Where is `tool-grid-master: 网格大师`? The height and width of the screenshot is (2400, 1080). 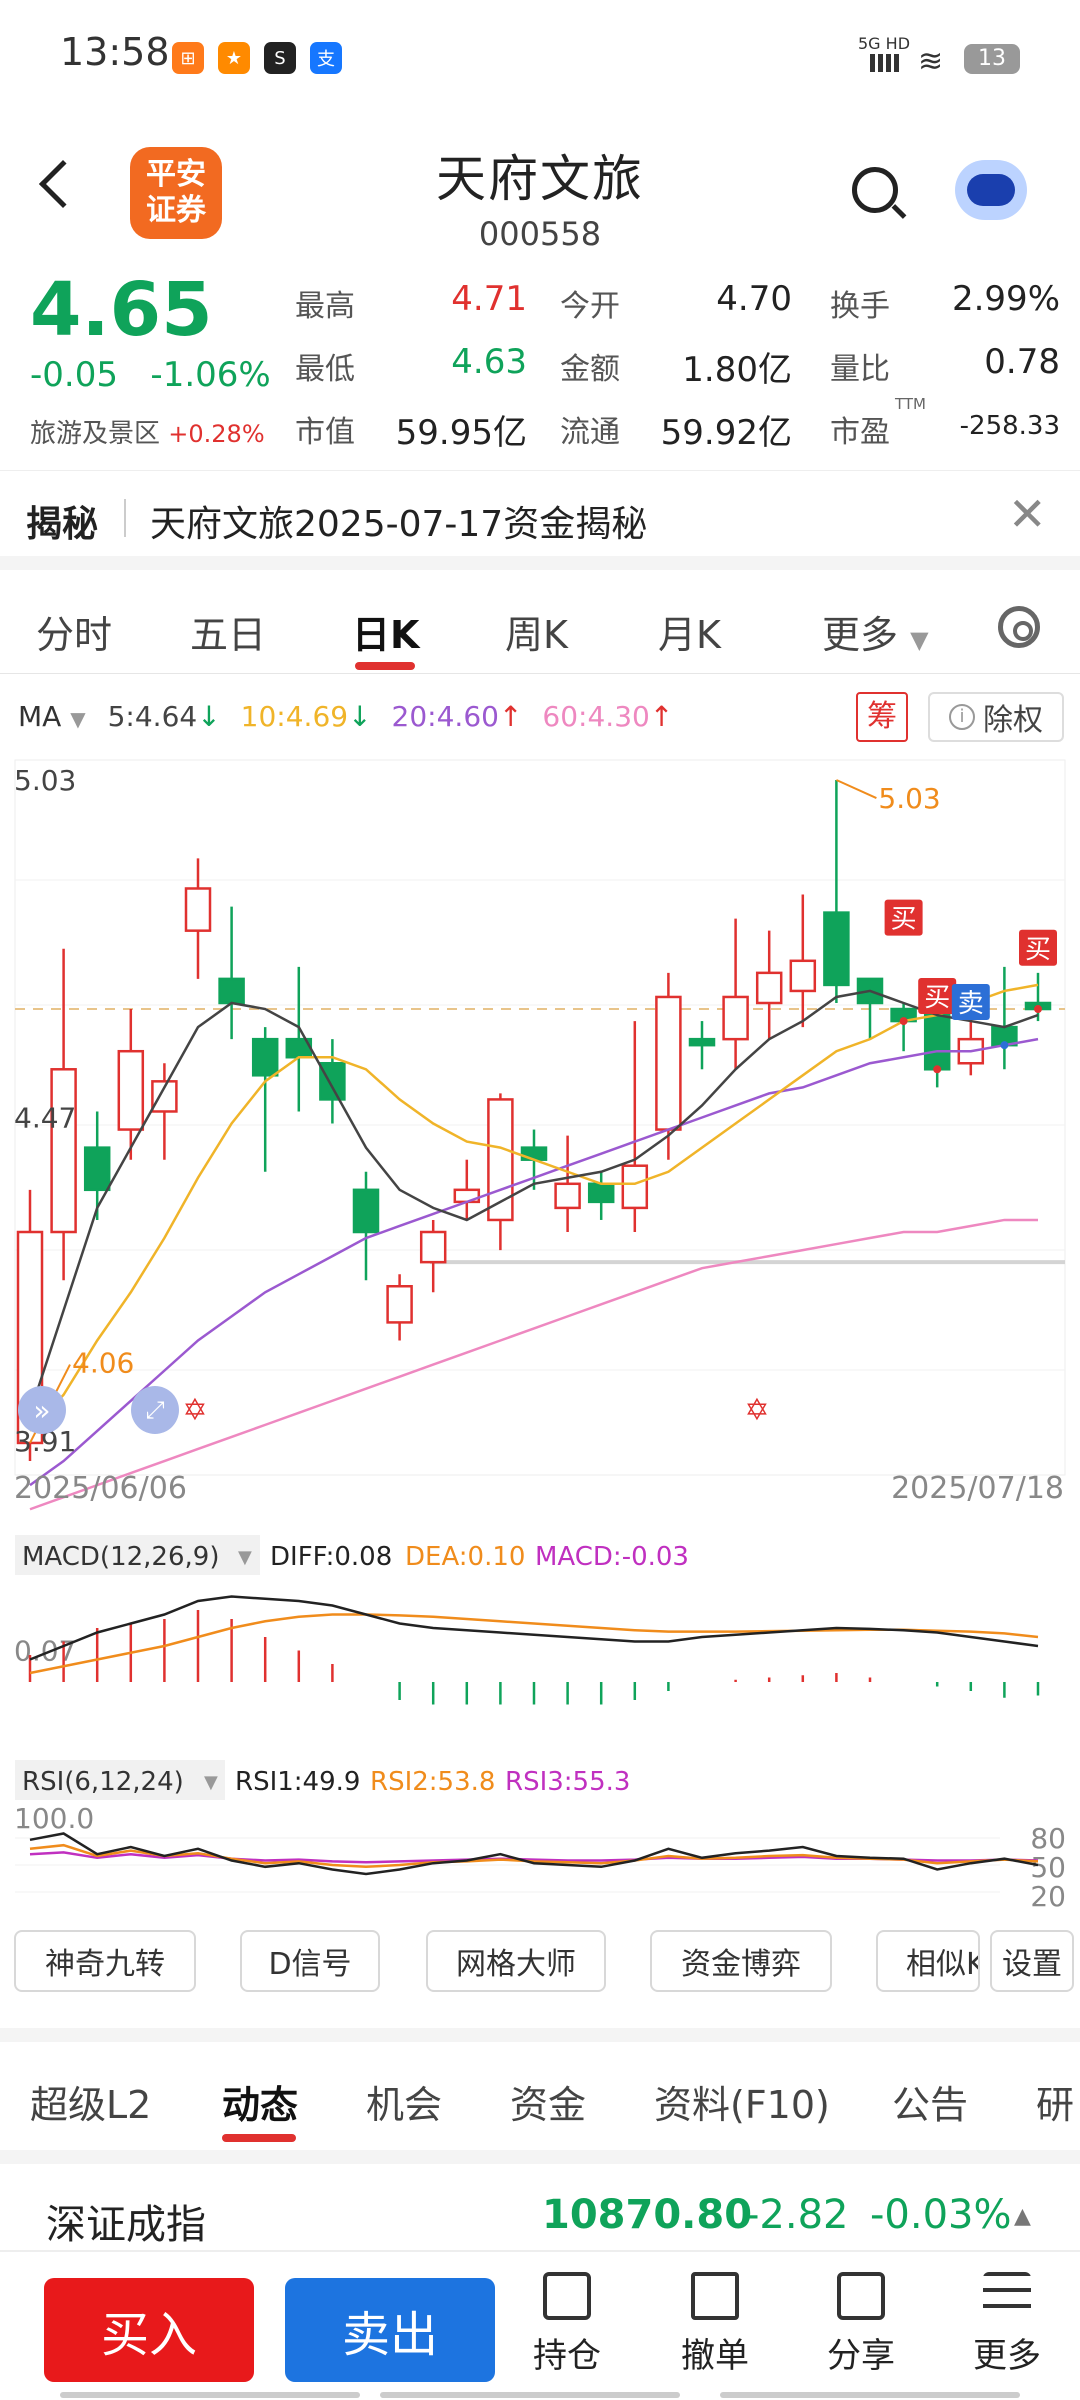
tool-grid-master: 网格大师 is located at coordinates (516, 1961).